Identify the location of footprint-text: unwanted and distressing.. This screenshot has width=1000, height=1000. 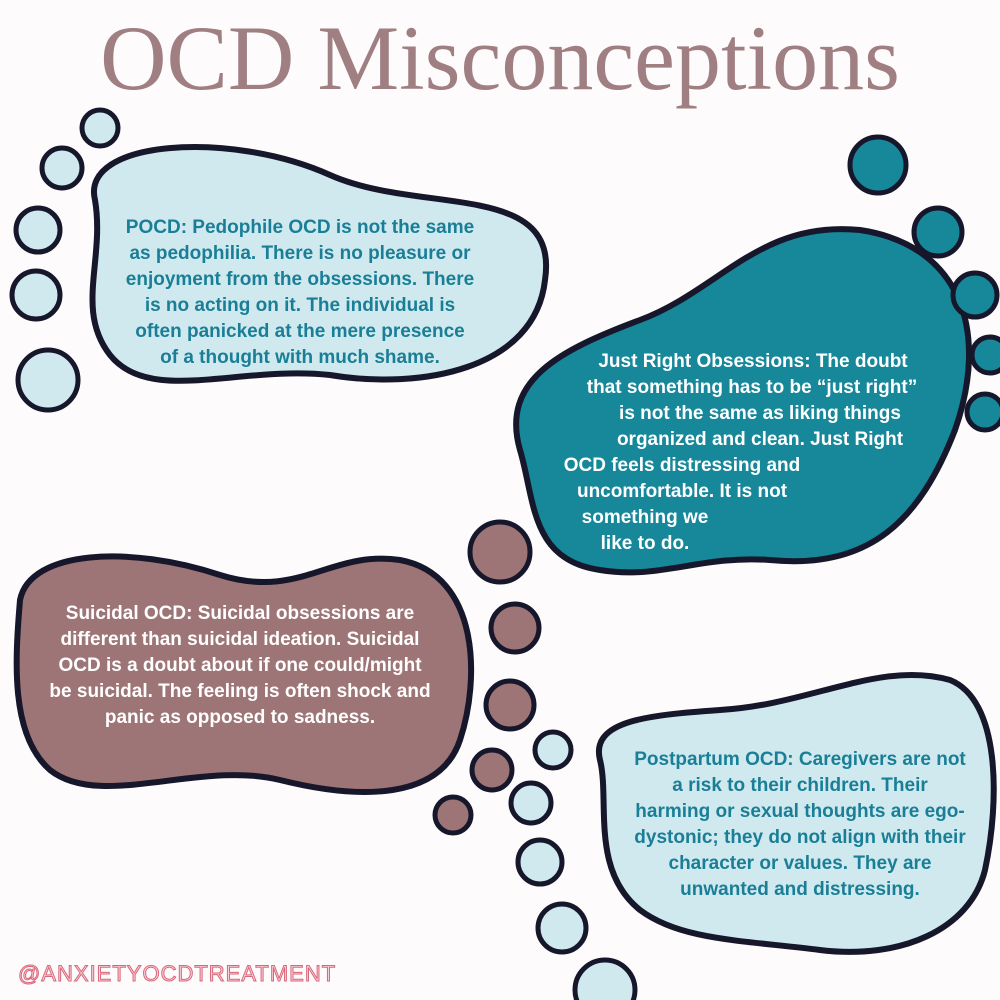
(800, 889).